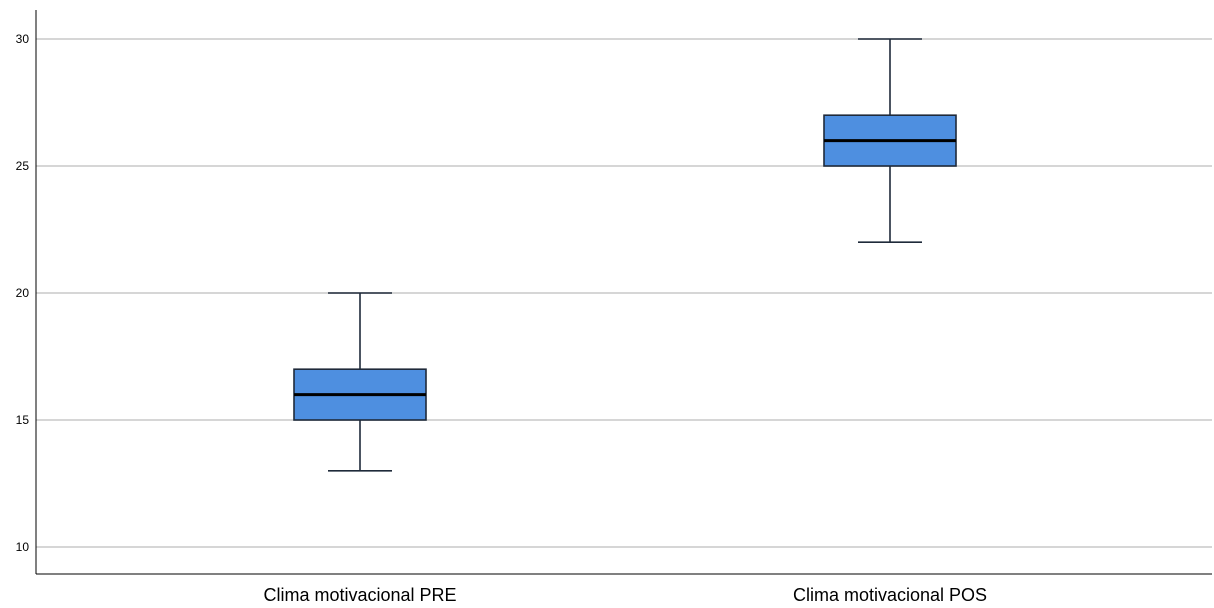 This screenshot has width=1214, height=608. I want to click on y-tick-label-25: 25, so click(23, 166).